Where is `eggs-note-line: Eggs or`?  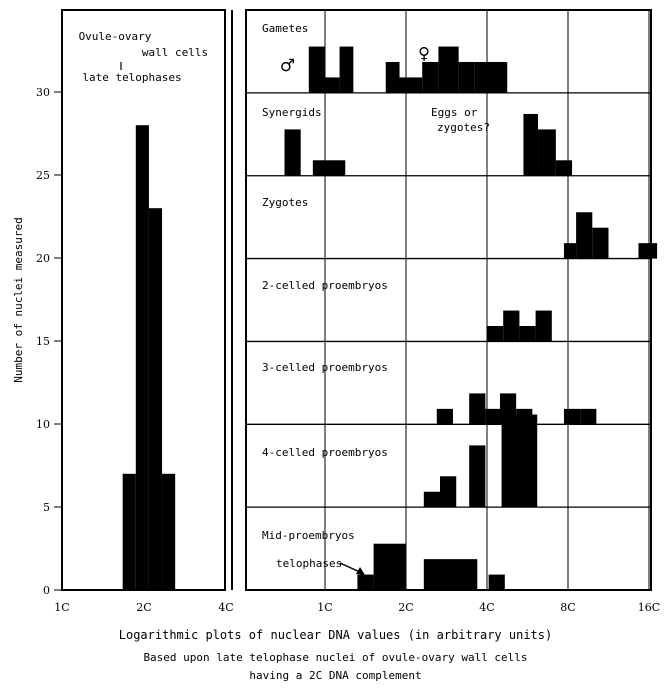 eggs-note-line: Eggs or is located at coordinates (454, 112).